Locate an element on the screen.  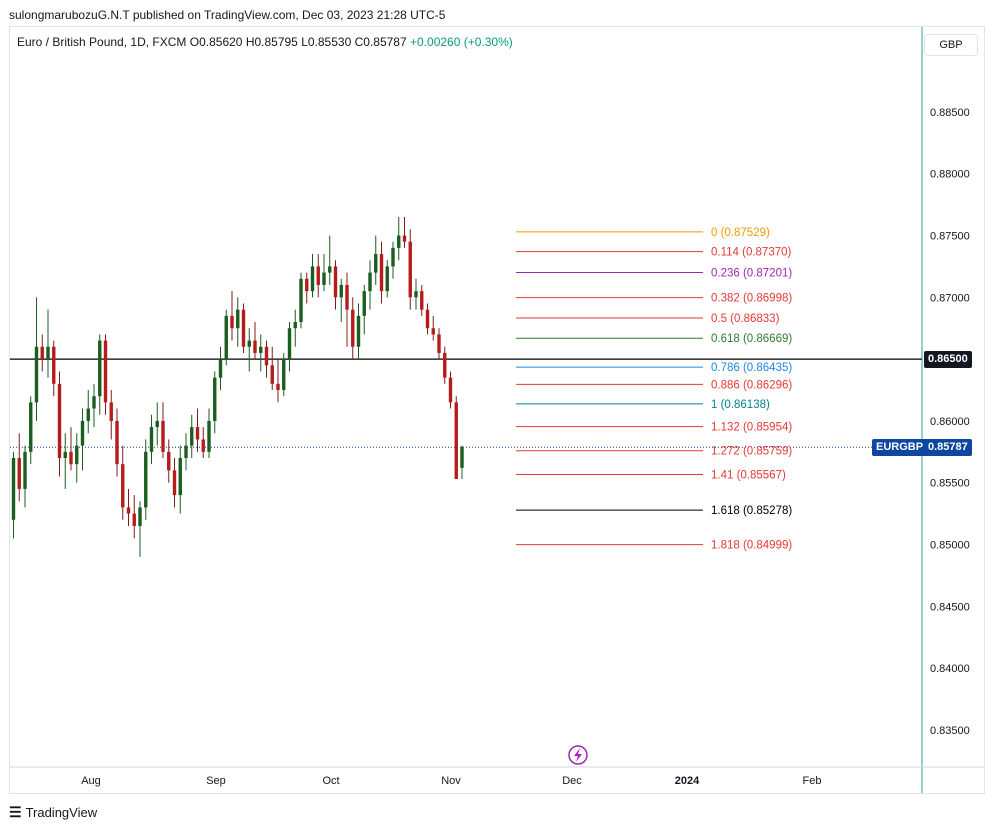
fib-level-label: 0.5 (0.86833) is located at coordinates (745, 319).